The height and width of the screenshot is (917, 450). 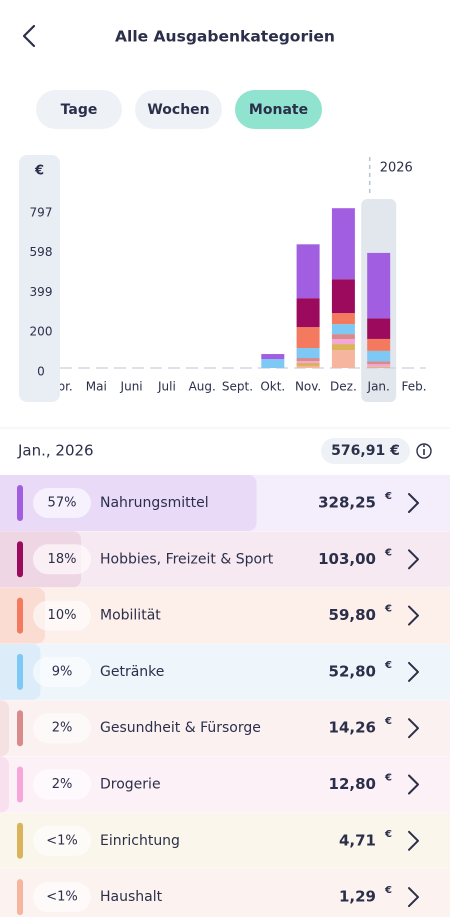 I want to click on back-button, so click(x=29, y=36).